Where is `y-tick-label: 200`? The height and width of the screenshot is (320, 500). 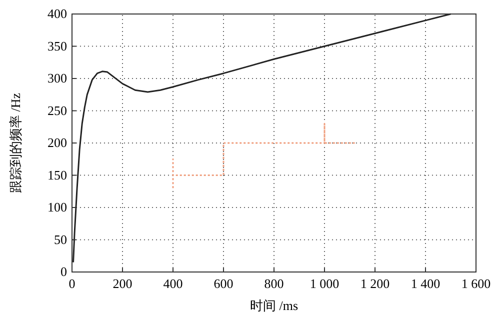
y-tick-label: 200 is located at coordinates (57, 142).